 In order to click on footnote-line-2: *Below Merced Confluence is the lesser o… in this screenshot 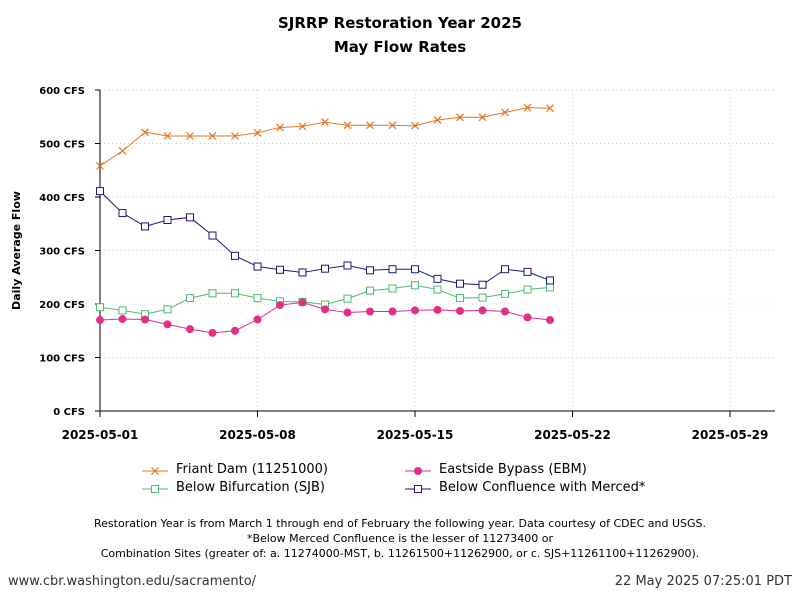, I will do `click(399, 538)`.